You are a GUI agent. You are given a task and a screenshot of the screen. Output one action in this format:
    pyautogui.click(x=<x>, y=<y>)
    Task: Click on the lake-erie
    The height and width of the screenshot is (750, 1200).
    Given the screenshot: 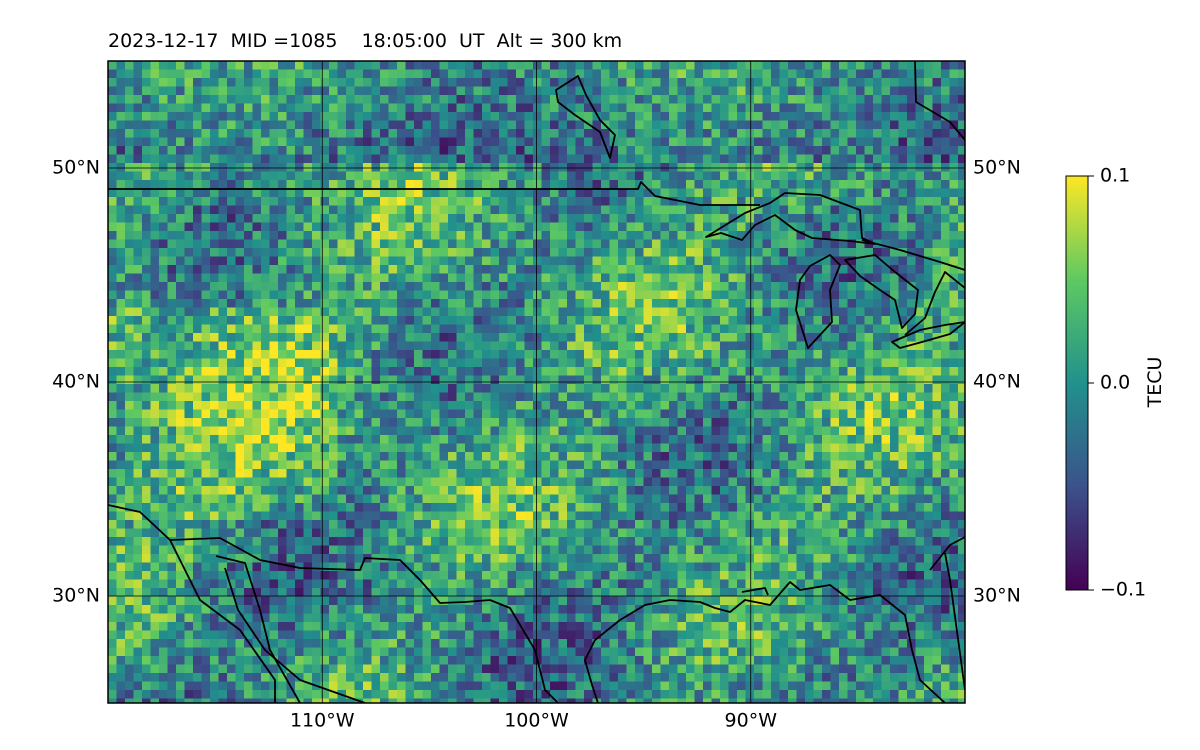 What is the action you would take?
    pyautogui.click(x=928, y=335)
    